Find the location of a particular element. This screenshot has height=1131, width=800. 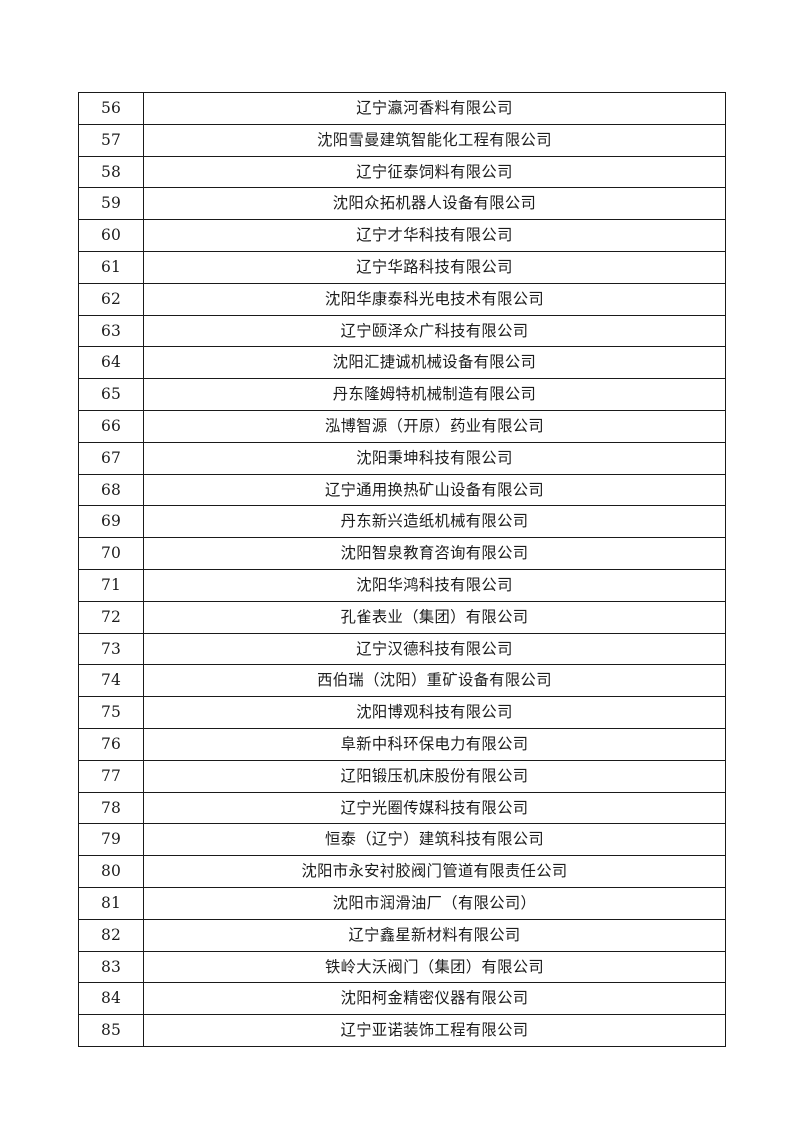

table-row: 71 沈阳华鸿科技有限公司 is located at coordinates (402, 585).